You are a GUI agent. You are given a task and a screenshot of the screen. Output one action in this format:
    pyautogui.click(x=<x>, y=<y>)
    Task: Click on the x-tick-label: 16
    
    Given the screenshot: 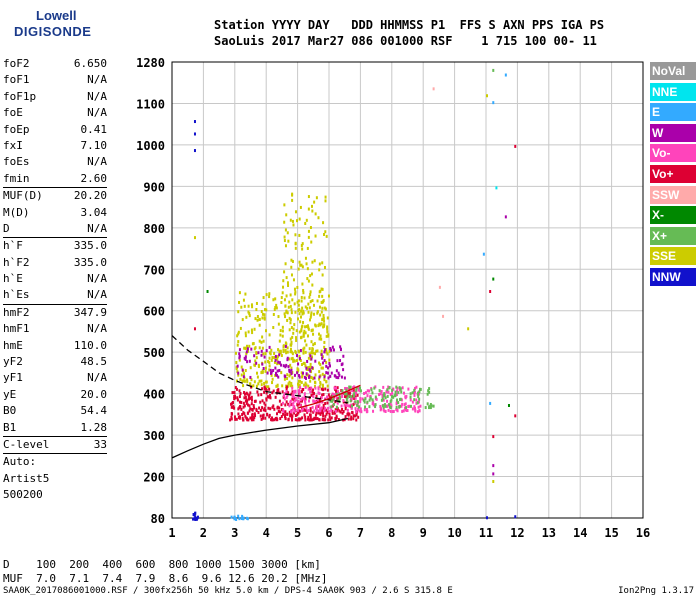 What is the action you would take?
    pyautogui.click(x=643, y=533)
    